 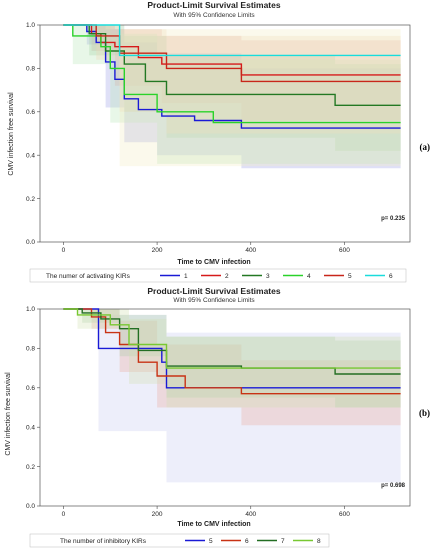 What do you see at coordinates (393, 219) in the screenshot?
I see `p-value: p= 0.235` at bounding box center [393, 219].